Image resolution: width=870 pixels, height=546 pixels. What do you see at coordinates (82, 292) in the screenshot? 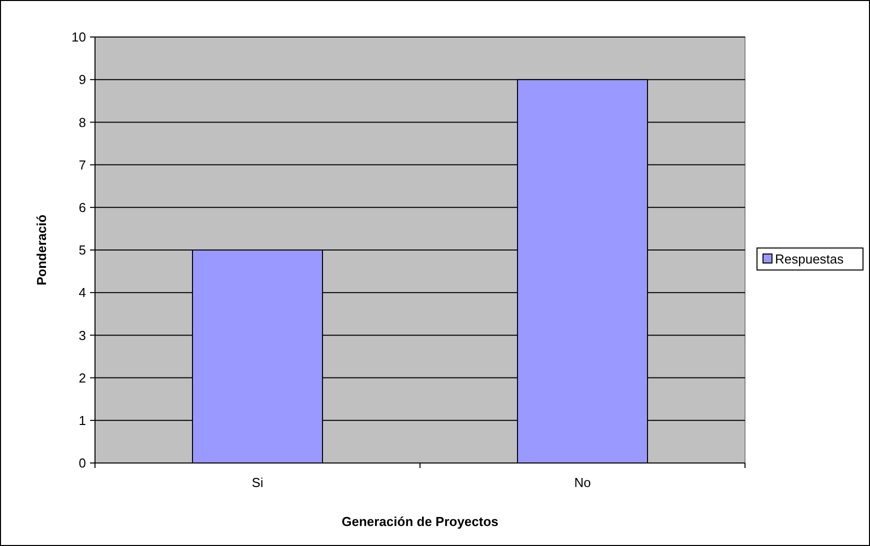
I see `y-tick-label: 4` at bounding box center [82, 292].